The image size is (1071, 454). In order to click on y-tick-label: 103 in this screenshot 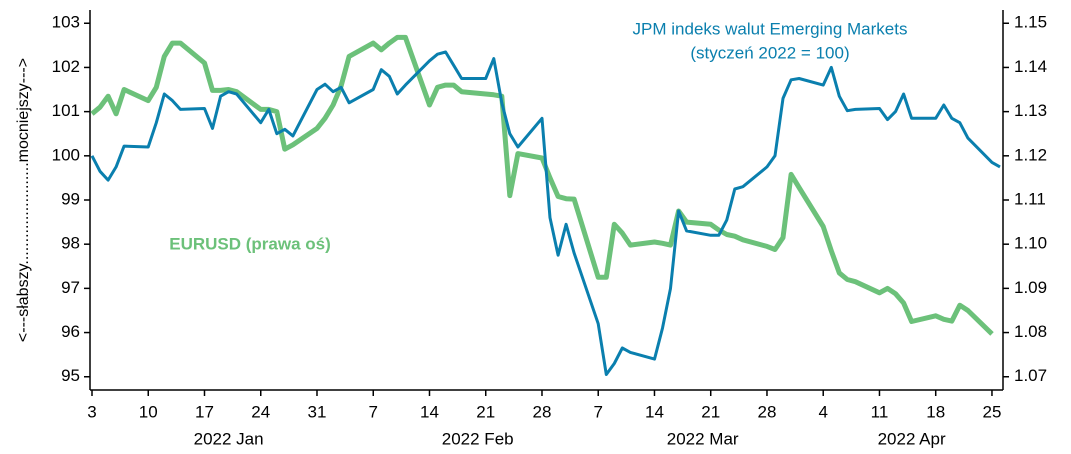, I will do `click(66, 22)`.